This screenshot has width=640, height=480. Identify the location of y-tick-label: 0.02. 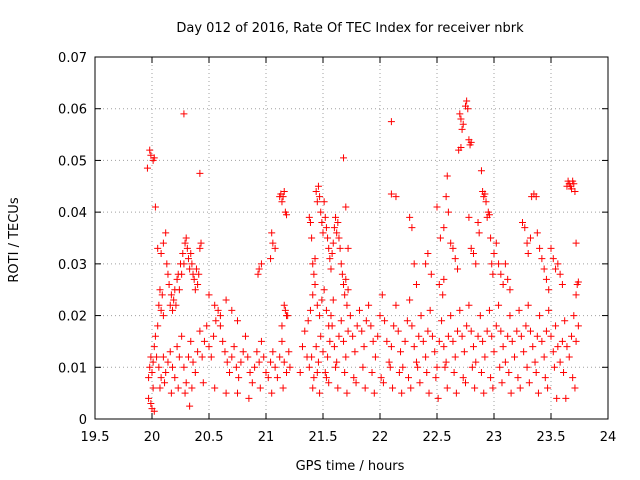
(72, 317).